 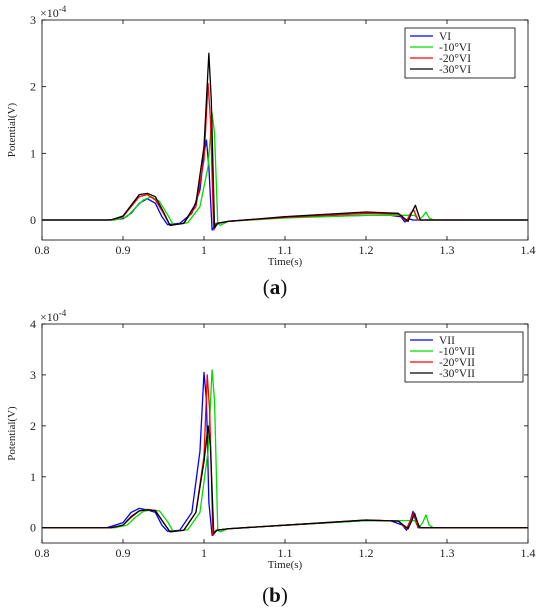 I want to click on legend-label: -30°VII, so click(x=457, y=374).